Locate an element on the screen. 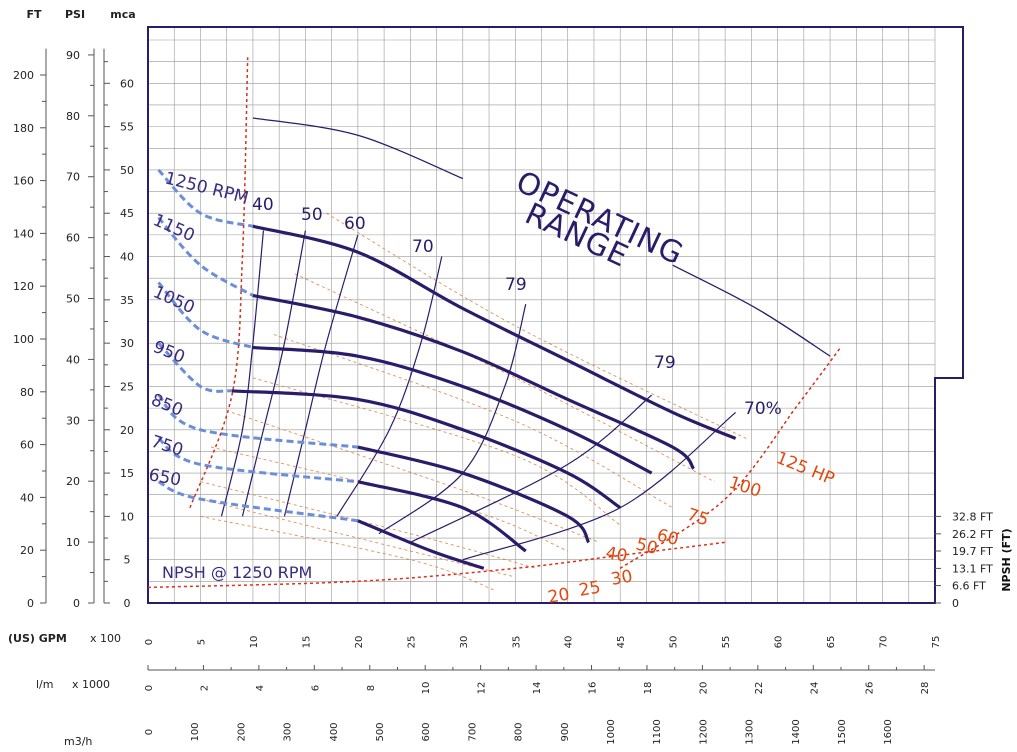 Image resolution: width=1017 pixels, height=752 pixels. mca-tick-label: 20 is located at coordinates (127, 430).